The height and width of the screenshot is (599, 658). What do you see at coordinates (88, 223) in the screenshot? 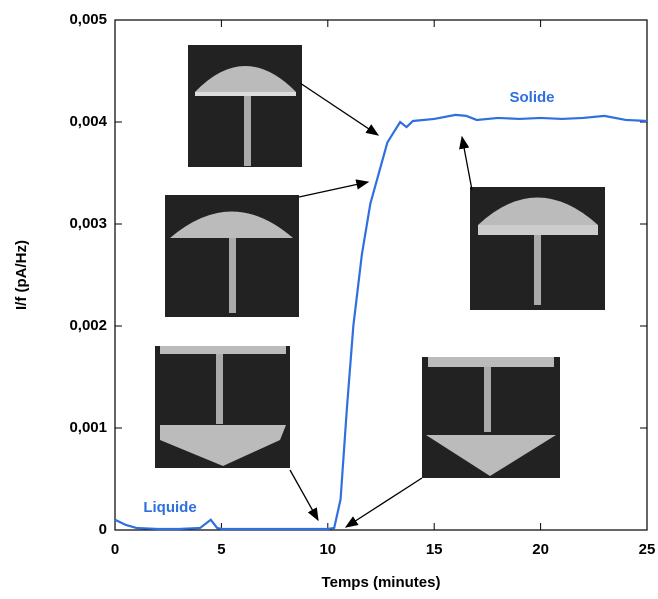
I see `y-tick-label: 0,003` at bounding box center [88, 223].